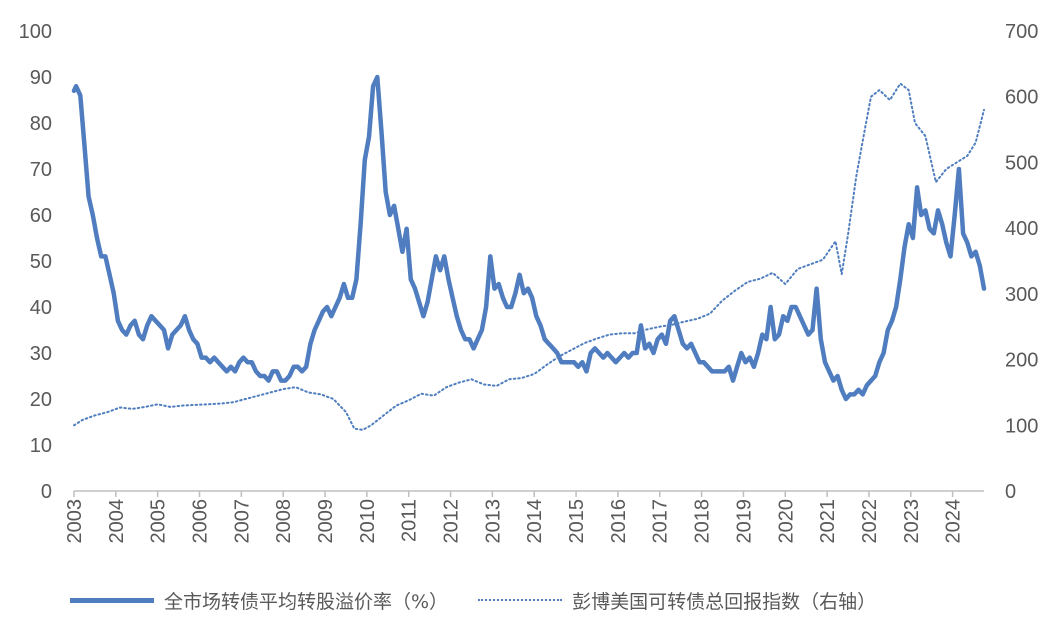 The height and width of the screenshot is (624, 1062). What do you see at coordinates (1021, 229) in the screenshot?
I see `y-right-tick-label: 400` at bounding box center [1021, 229].